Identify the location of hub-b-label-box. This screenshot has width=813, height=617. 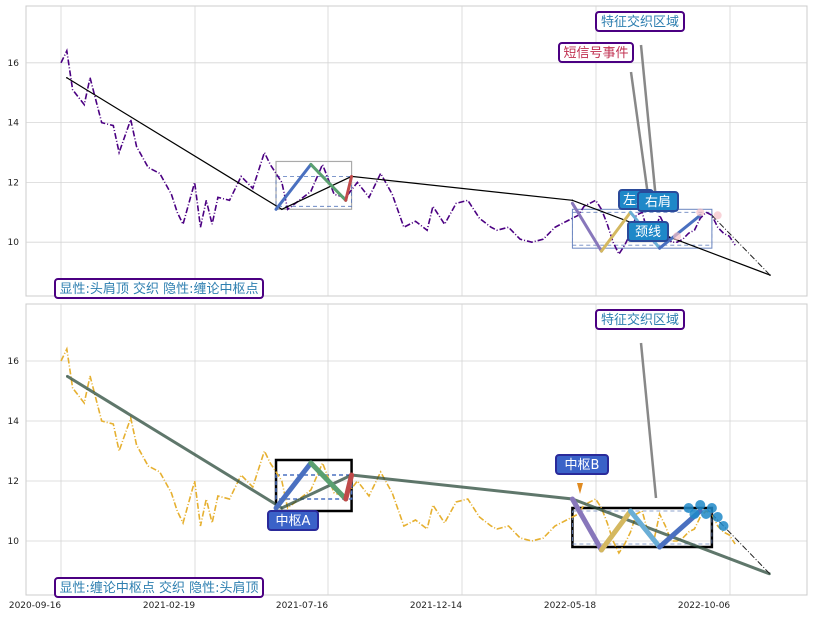
(582, 464).